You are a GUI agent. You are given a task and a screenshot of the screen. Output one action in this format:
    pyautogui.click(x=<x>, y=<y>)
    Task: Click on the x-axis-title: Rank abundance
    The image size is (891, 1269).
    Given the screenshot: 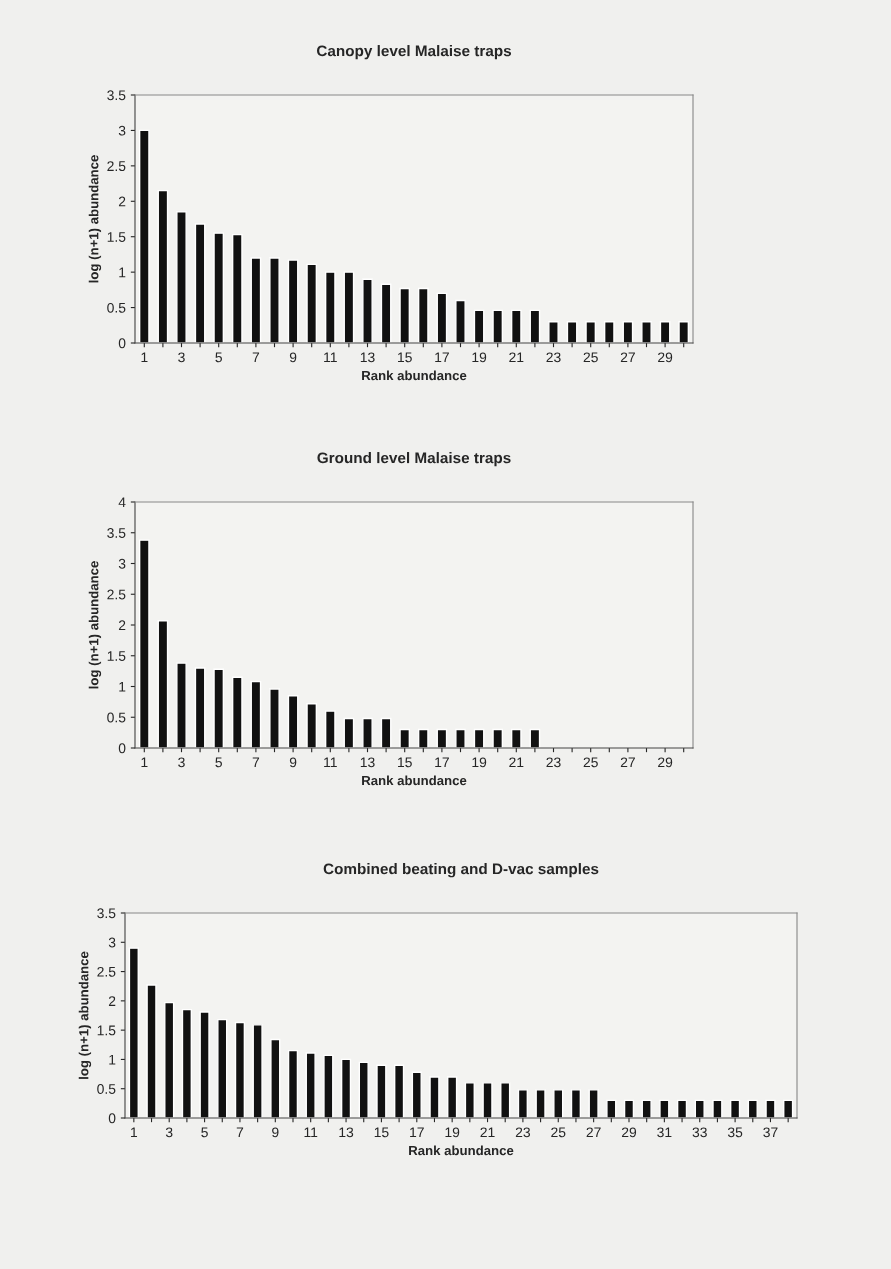 What is the action you would take?
    pyautogui.click(x=414, y=375)
    